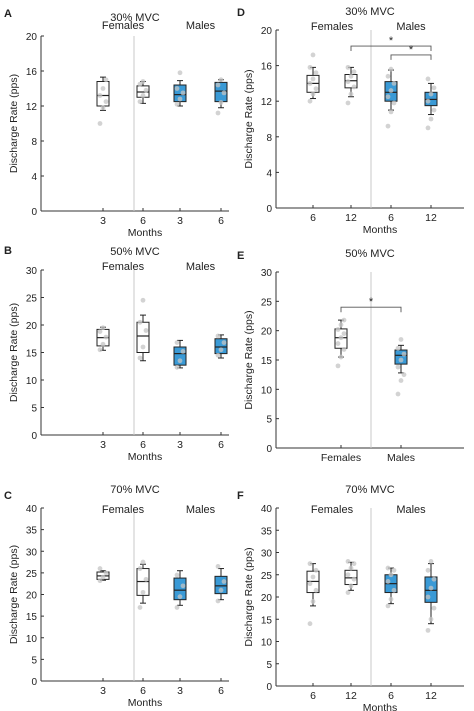 The image size is (474, 711). What do you see at coordinates (269, 449) in the screenshot?
I see `y-tick-label: 0` at bounding box center [269, 449].